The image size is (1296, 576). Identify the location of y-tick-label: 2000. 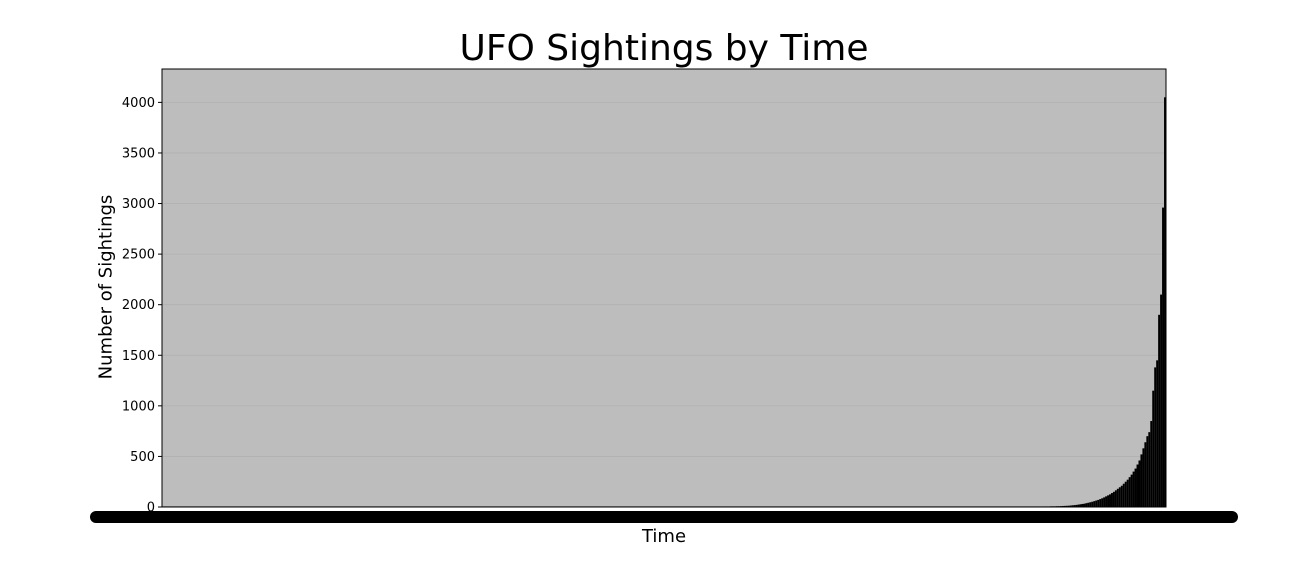
(138, 305).